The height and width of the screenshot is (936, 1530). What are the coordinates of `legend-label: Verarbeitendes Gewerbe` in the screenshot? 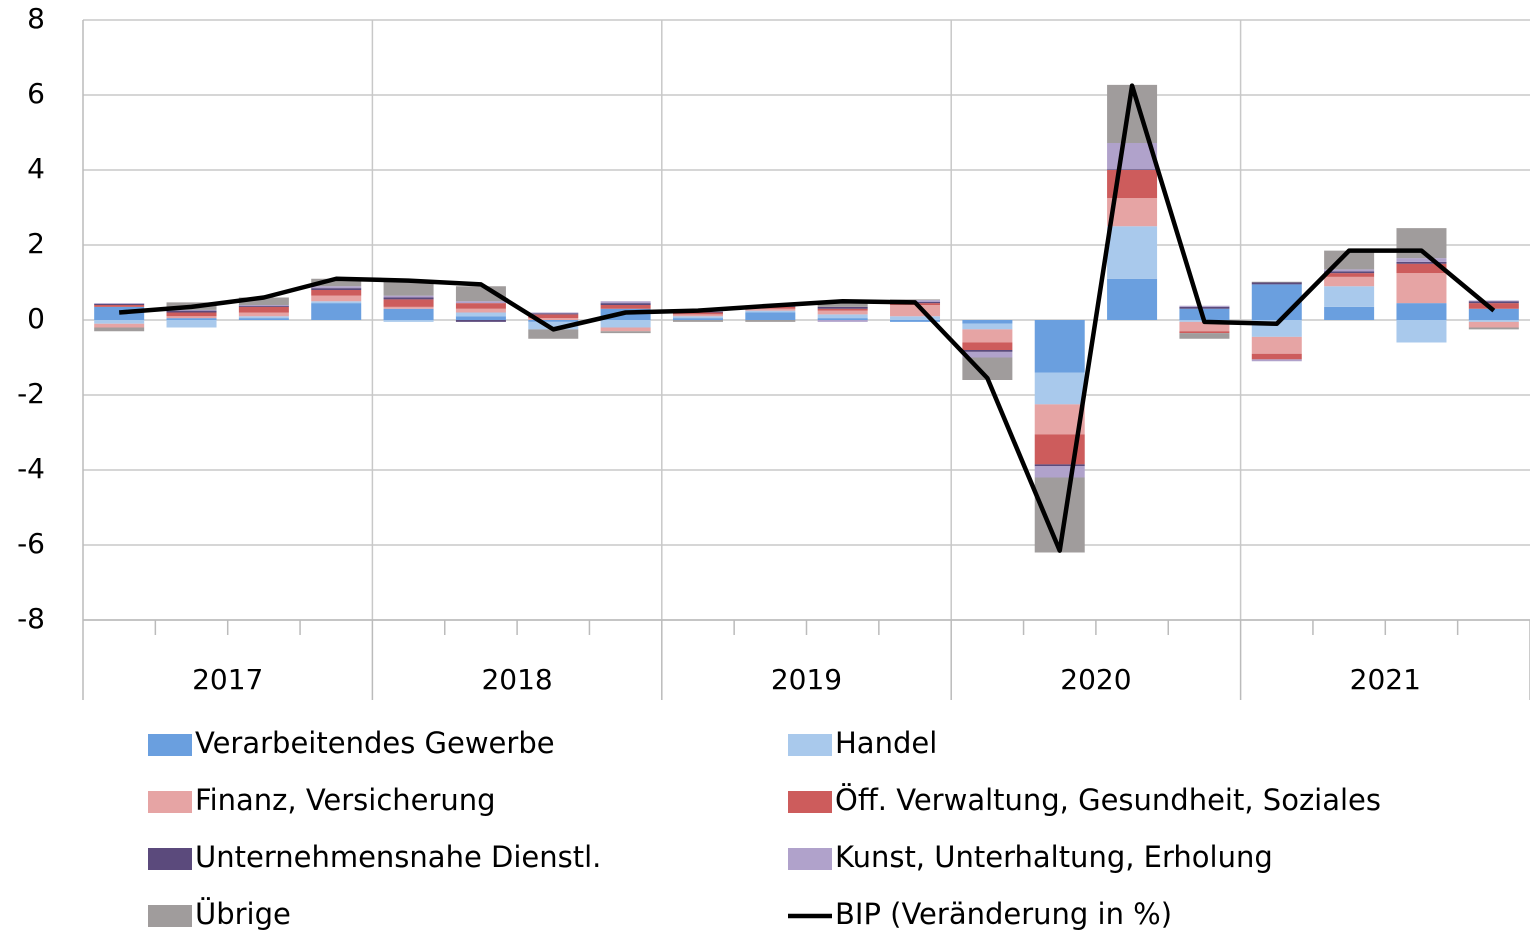 It's located at (375, 743).